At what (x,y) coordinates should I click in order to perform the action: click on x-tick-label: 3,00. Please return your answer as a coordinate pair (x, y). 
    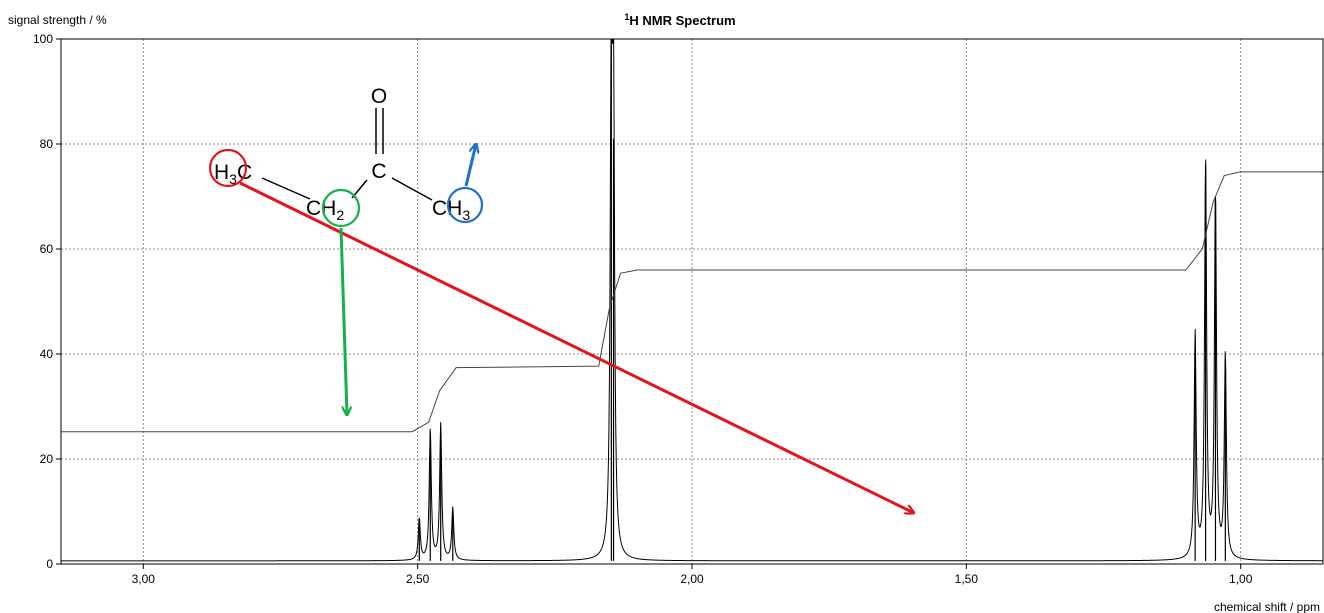
    Looking at the image, I should click on (144, 579).